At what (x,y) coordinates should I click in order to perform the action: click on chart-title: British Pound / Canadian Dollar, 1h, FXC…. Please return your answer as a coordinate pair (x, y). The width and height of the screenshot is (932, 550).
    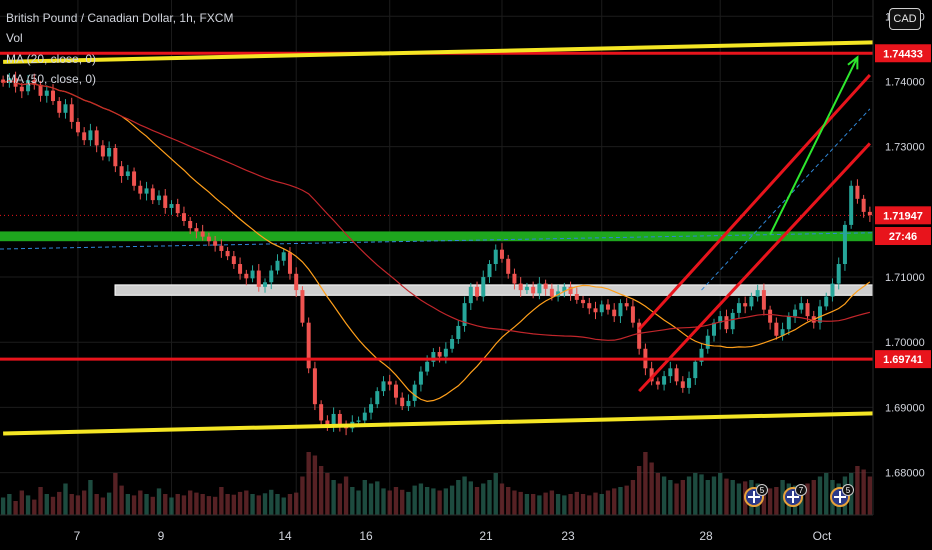
    Looking at the image, I should click on (120, 18).